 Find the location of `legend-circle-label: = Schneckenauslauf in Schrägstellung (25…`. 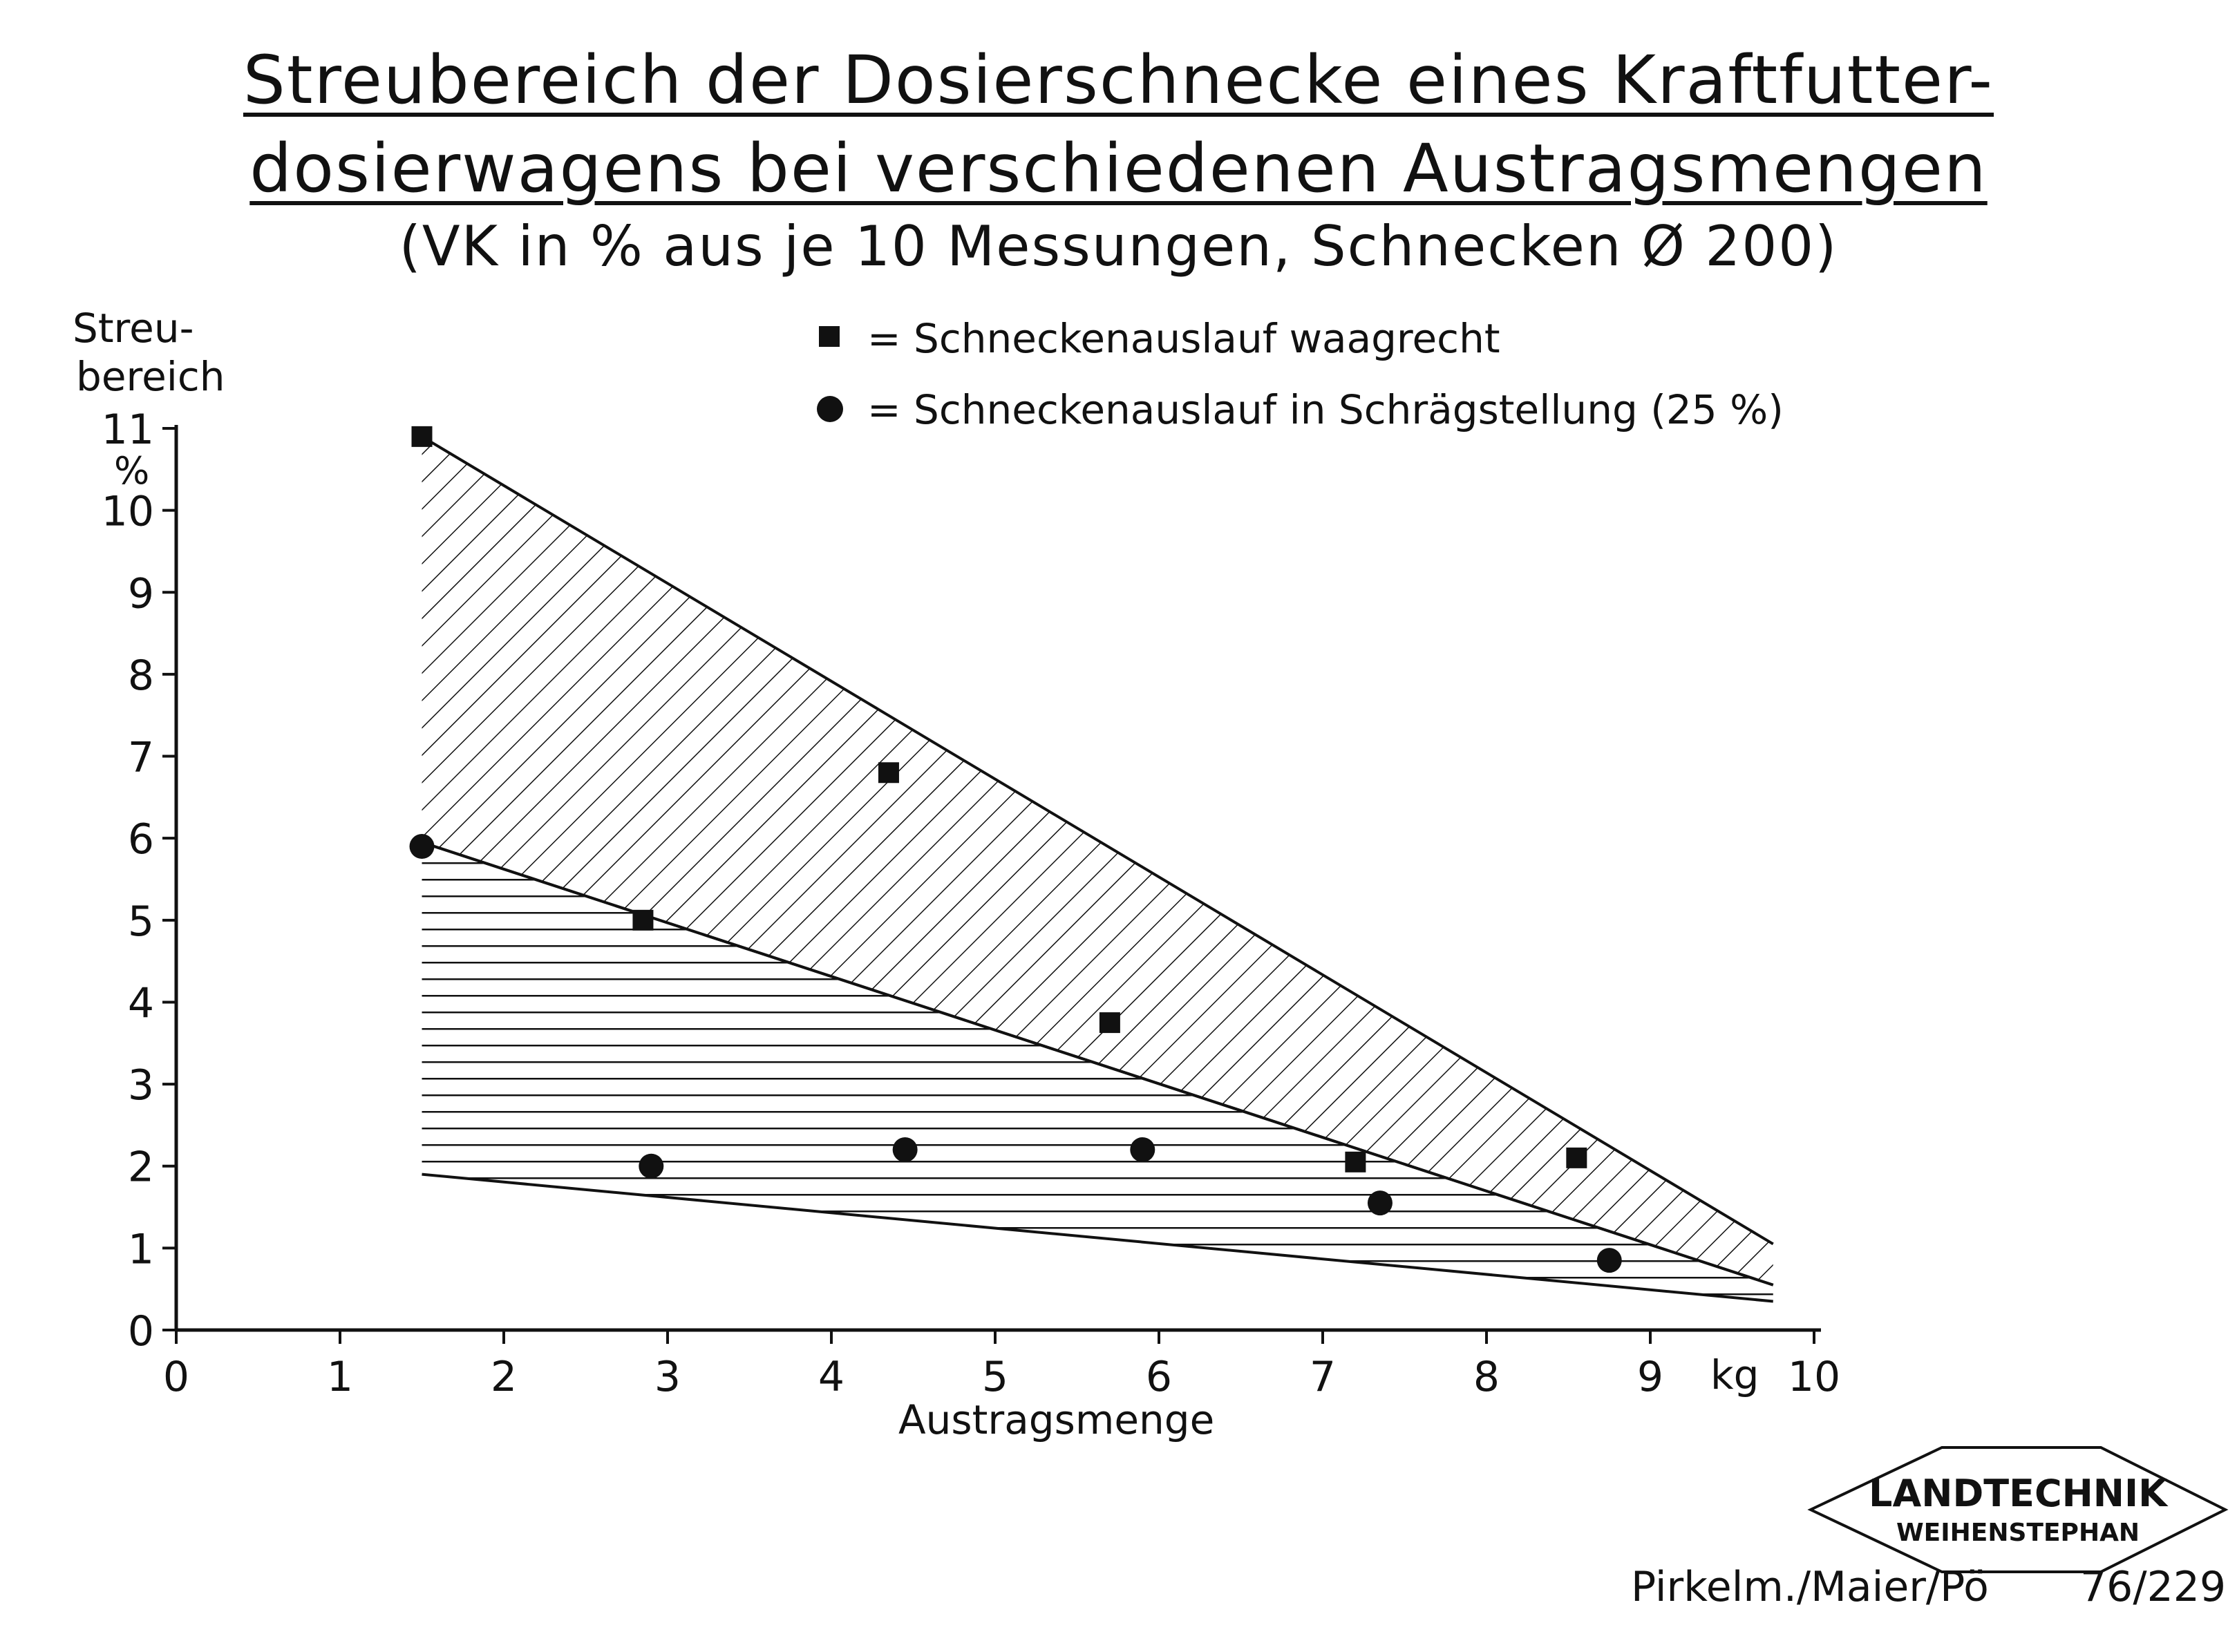

legend-circle-label: = Schneckenauslauf in Schrägstellung (25… is located at coordinates (1325, 409).